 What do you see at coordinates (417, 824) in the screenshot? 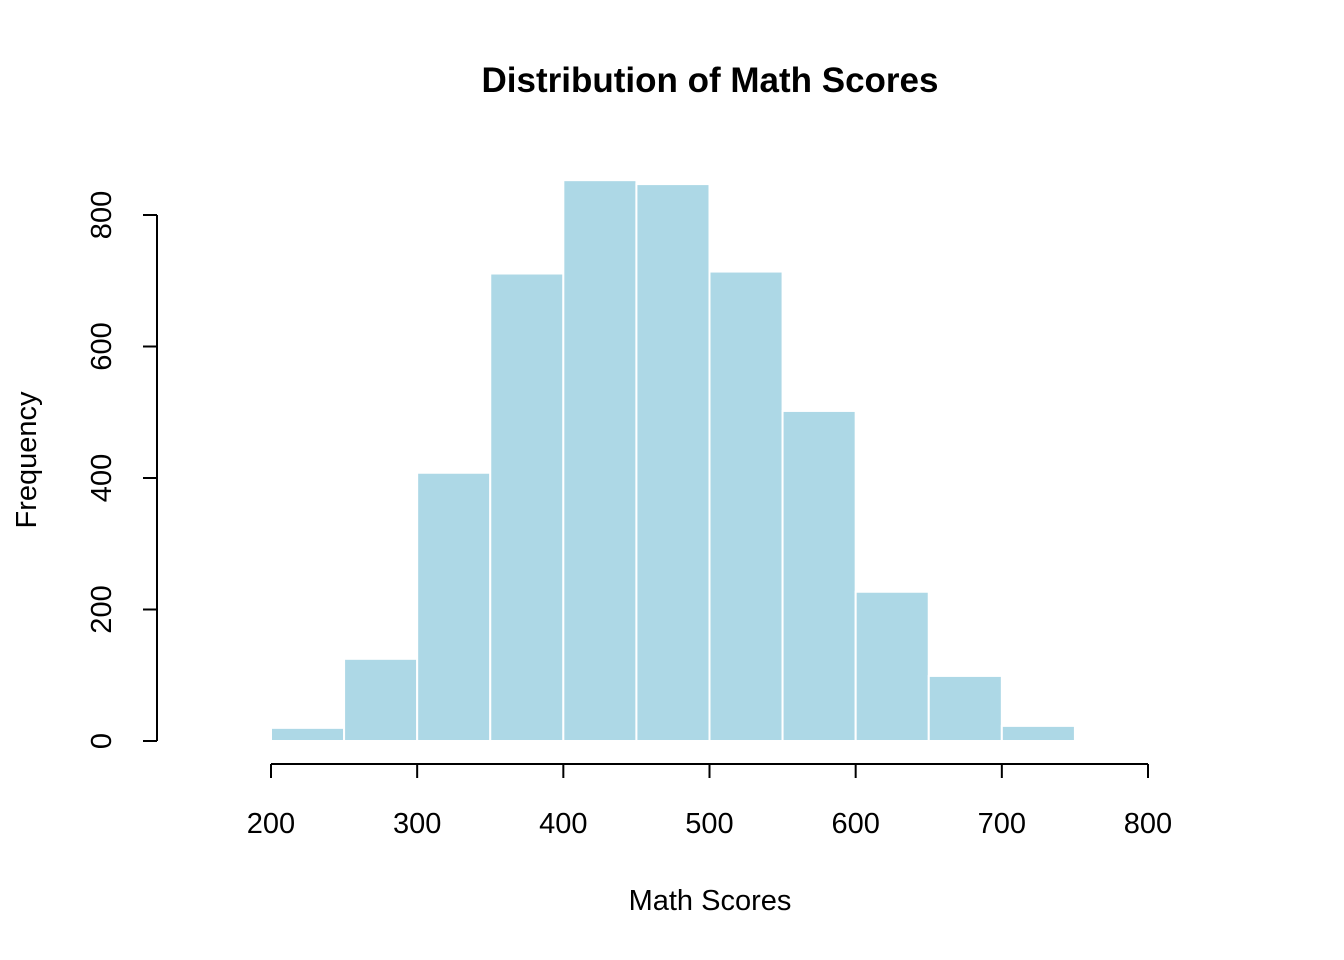
I see `x-tick-label-300: 300` at bounding box center [417, 824].